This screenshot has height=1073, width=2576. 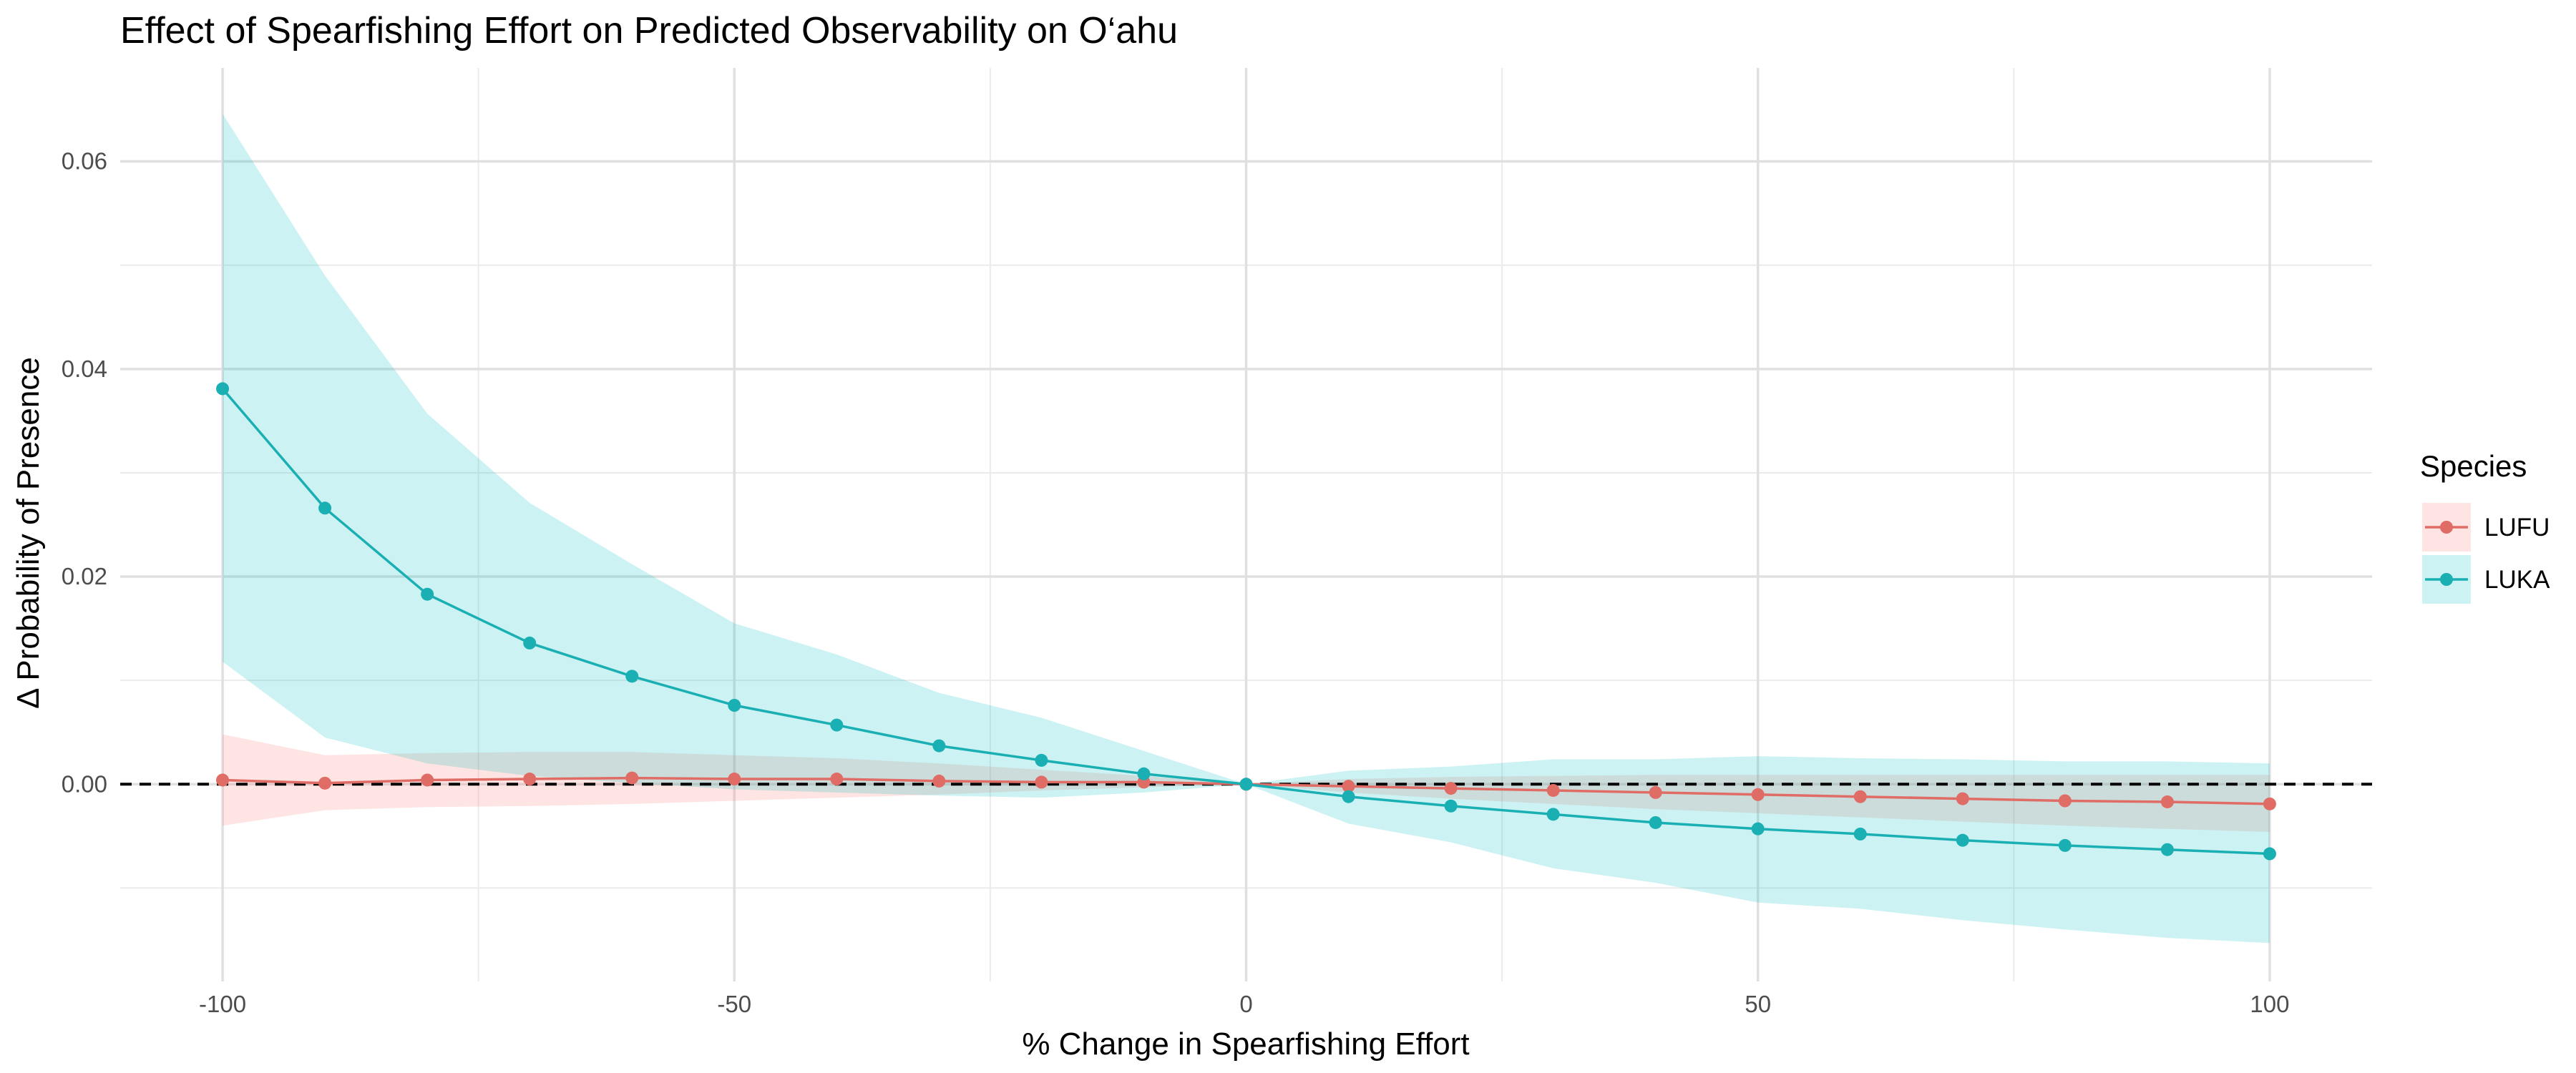 I want to click on x-tick-label: 100, so click(x=2269, y=1004).